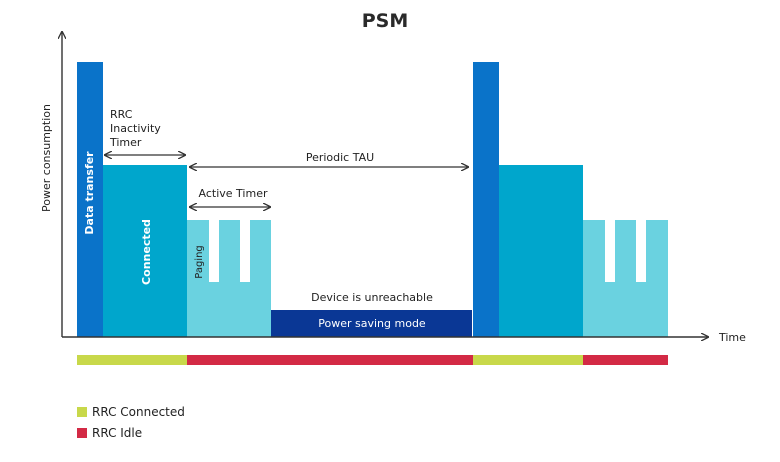  Describe the element at coordinates (199, 262) in the screenshot. I see `paging-label: Paging` at that location.